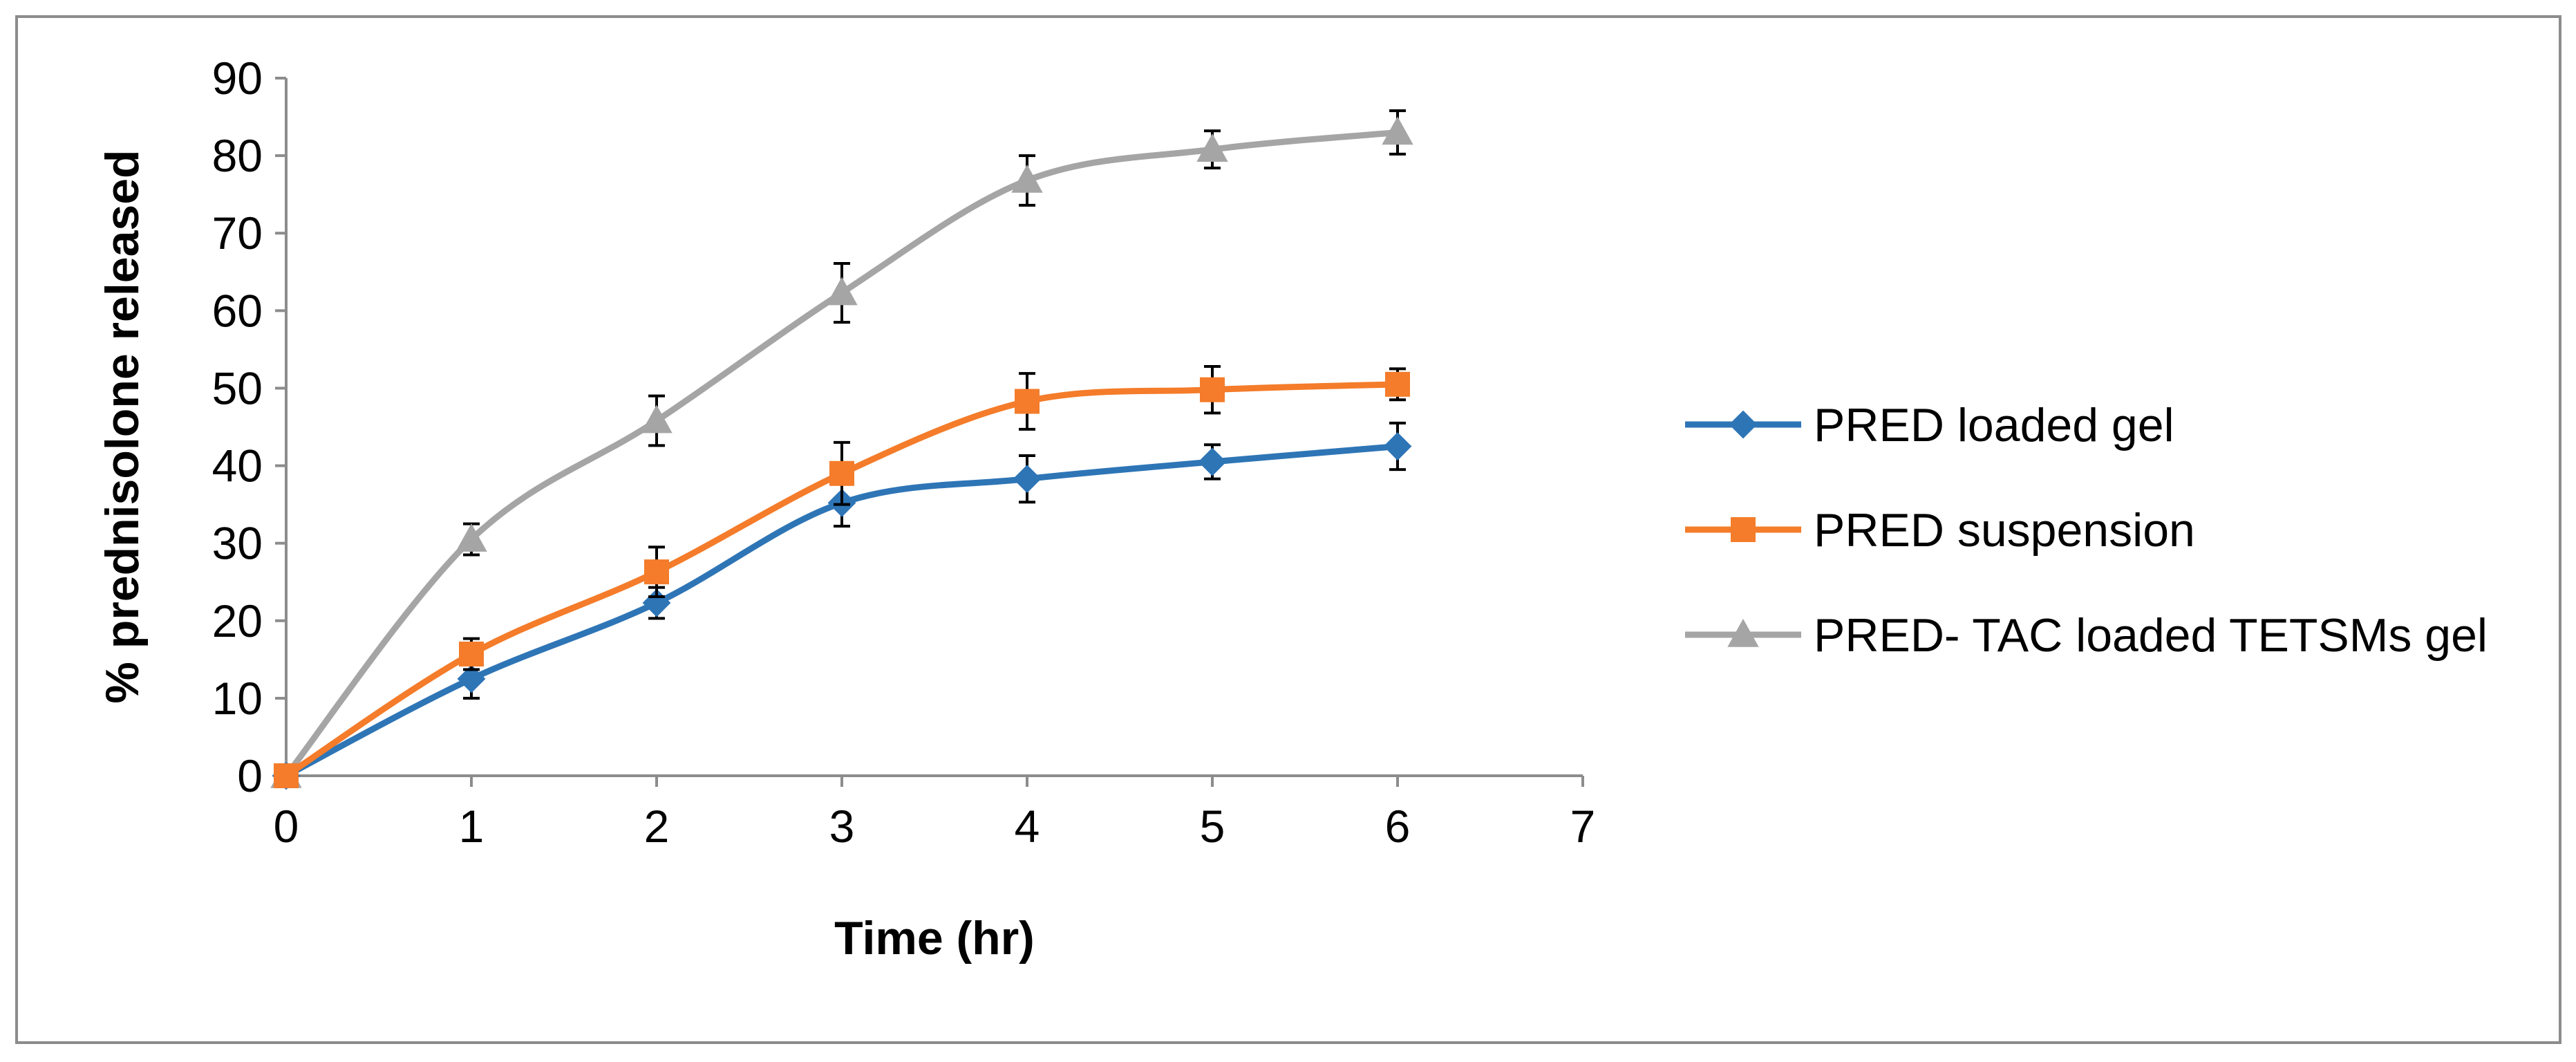 The image size is (2576, 1062). I want to click on x-tick-label: 6, so click(1398, 826).